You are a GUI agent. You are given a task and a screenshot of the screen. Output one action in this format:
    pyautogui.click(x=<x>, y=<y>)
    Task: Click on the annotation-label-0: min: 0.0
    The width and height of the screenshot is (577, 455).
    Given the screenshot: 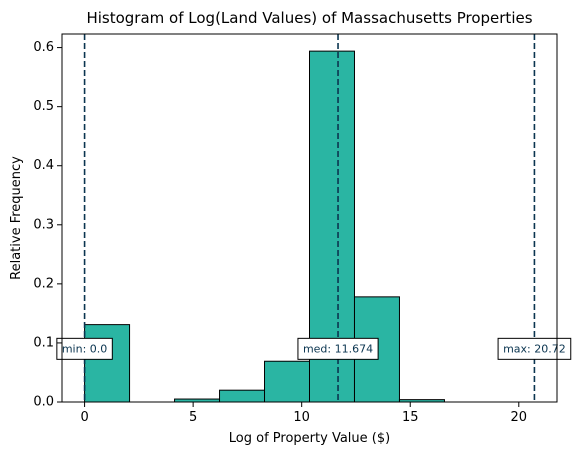 What is the action you would take?
    pyautogui.click(x=84, y=348)
    